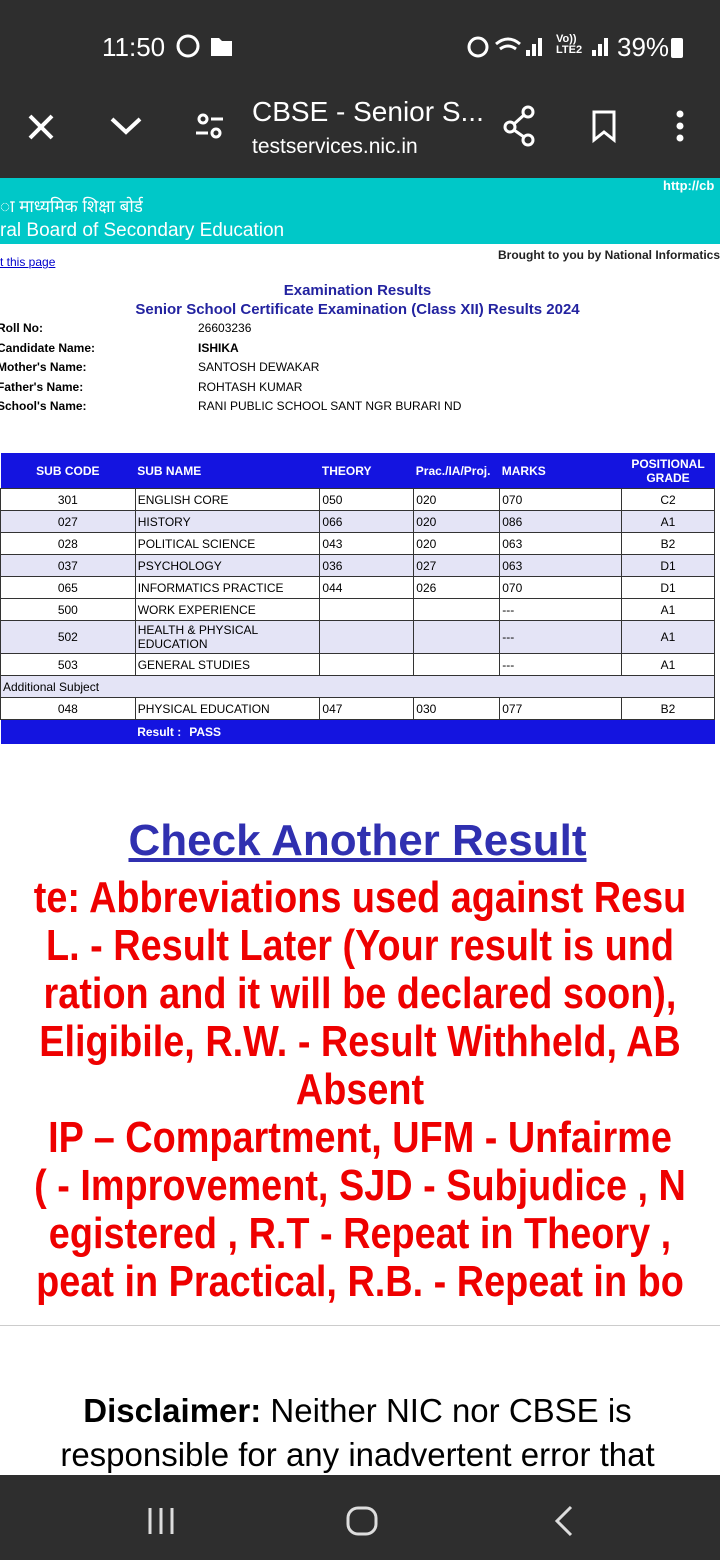  What do you see at coordinates (68, 499) in the screenshot?
I see `cell: 301` at bounding box center [68, 499].